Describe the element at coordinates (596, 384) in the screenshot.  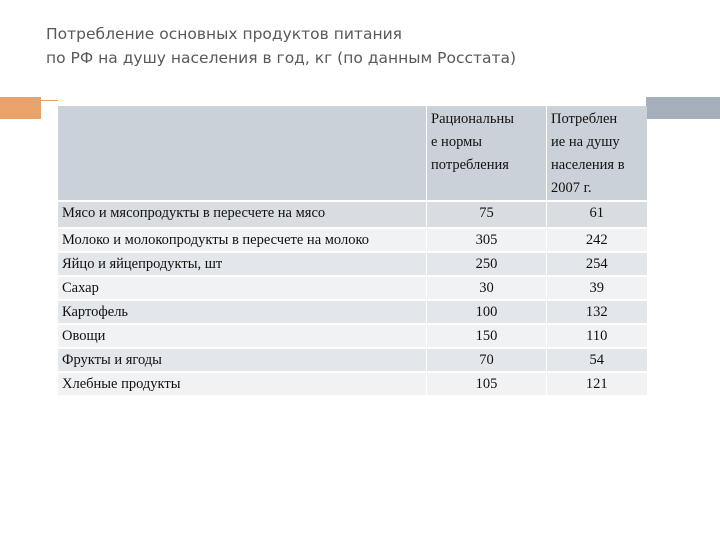
I see `actual-cell: 121` at that location.